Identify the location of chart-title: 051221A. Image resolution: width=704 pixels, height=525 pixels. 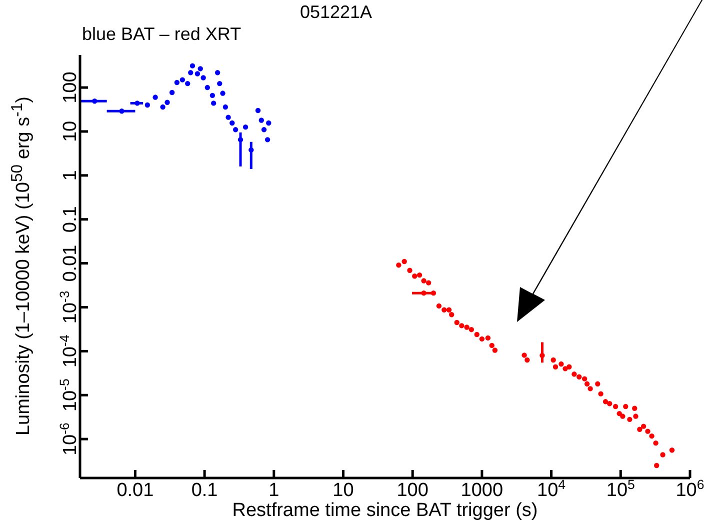
(336, 12).